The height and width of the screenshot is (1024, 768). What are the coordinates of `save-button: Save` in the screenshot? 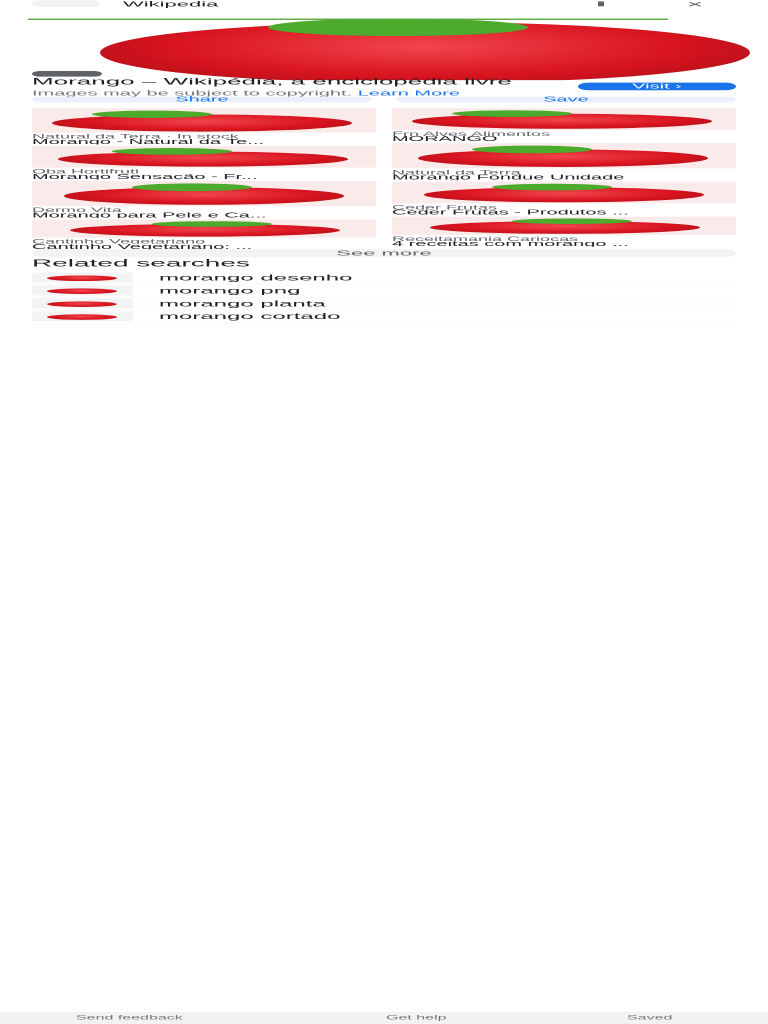 It's located at (566, 99).